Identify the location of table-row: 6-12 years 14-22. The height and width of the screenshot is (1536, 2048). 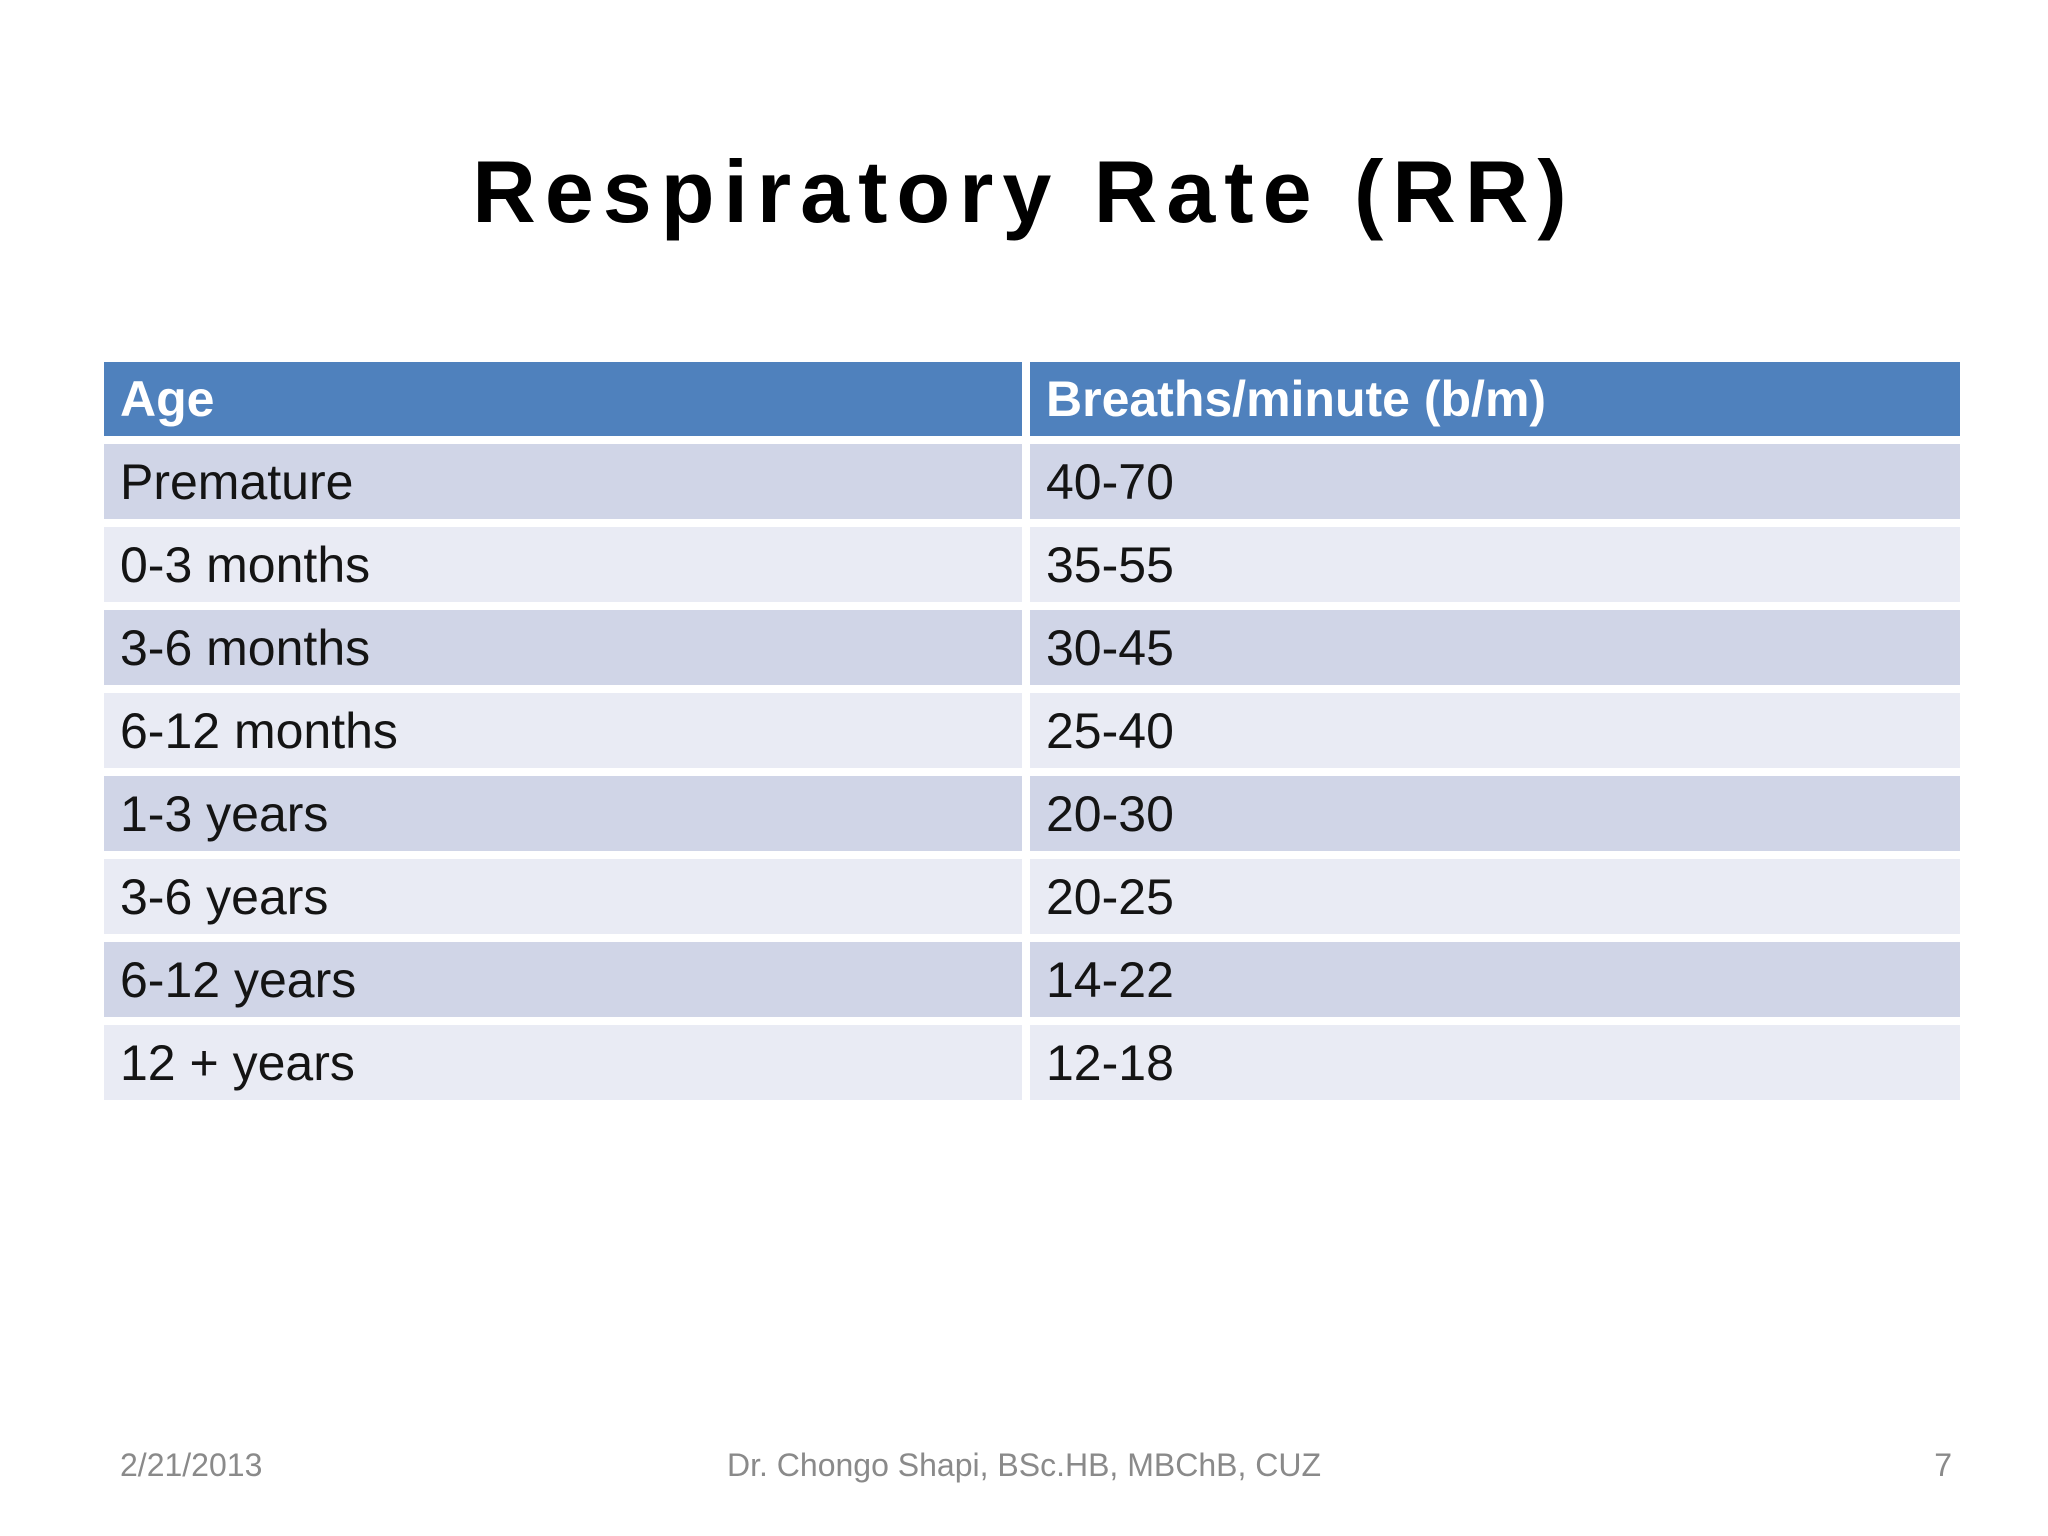
(1032, 979).